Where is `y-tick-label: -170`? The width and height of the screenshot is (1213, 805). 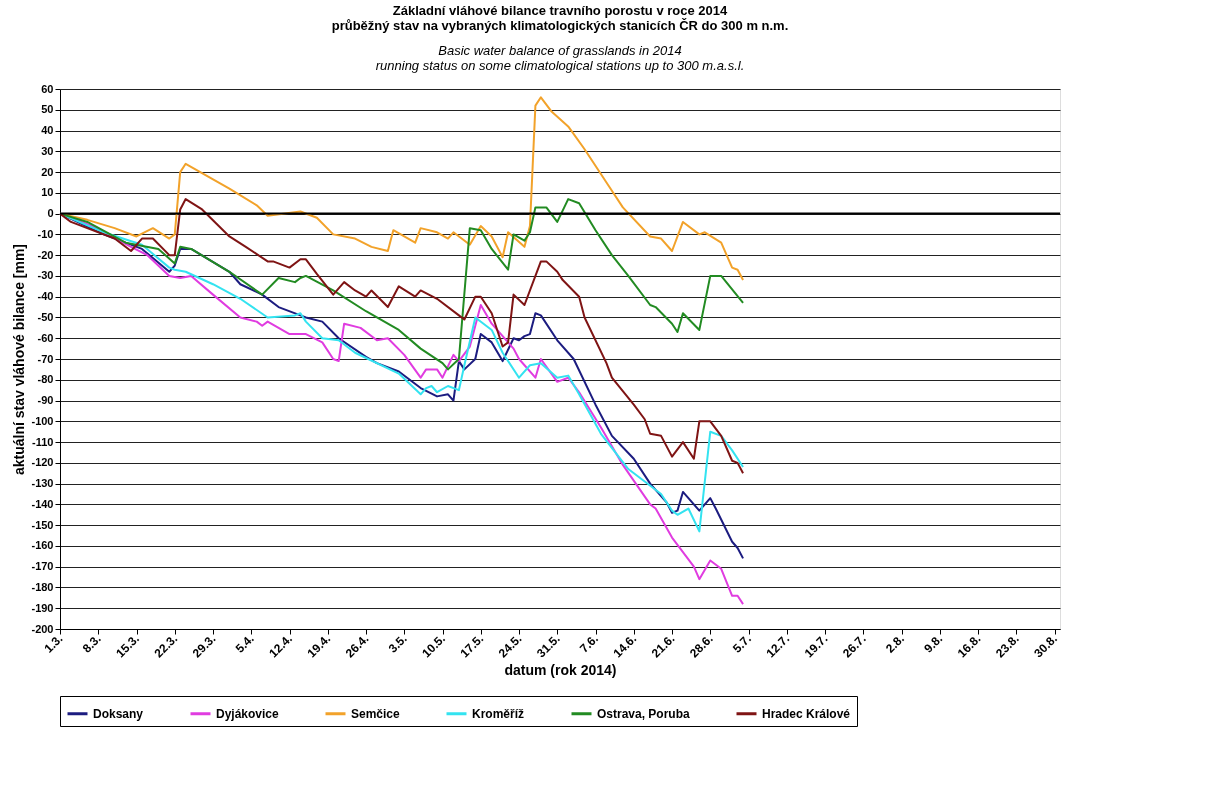 y-tick-label: -170 is located at coordinates (42, 566).